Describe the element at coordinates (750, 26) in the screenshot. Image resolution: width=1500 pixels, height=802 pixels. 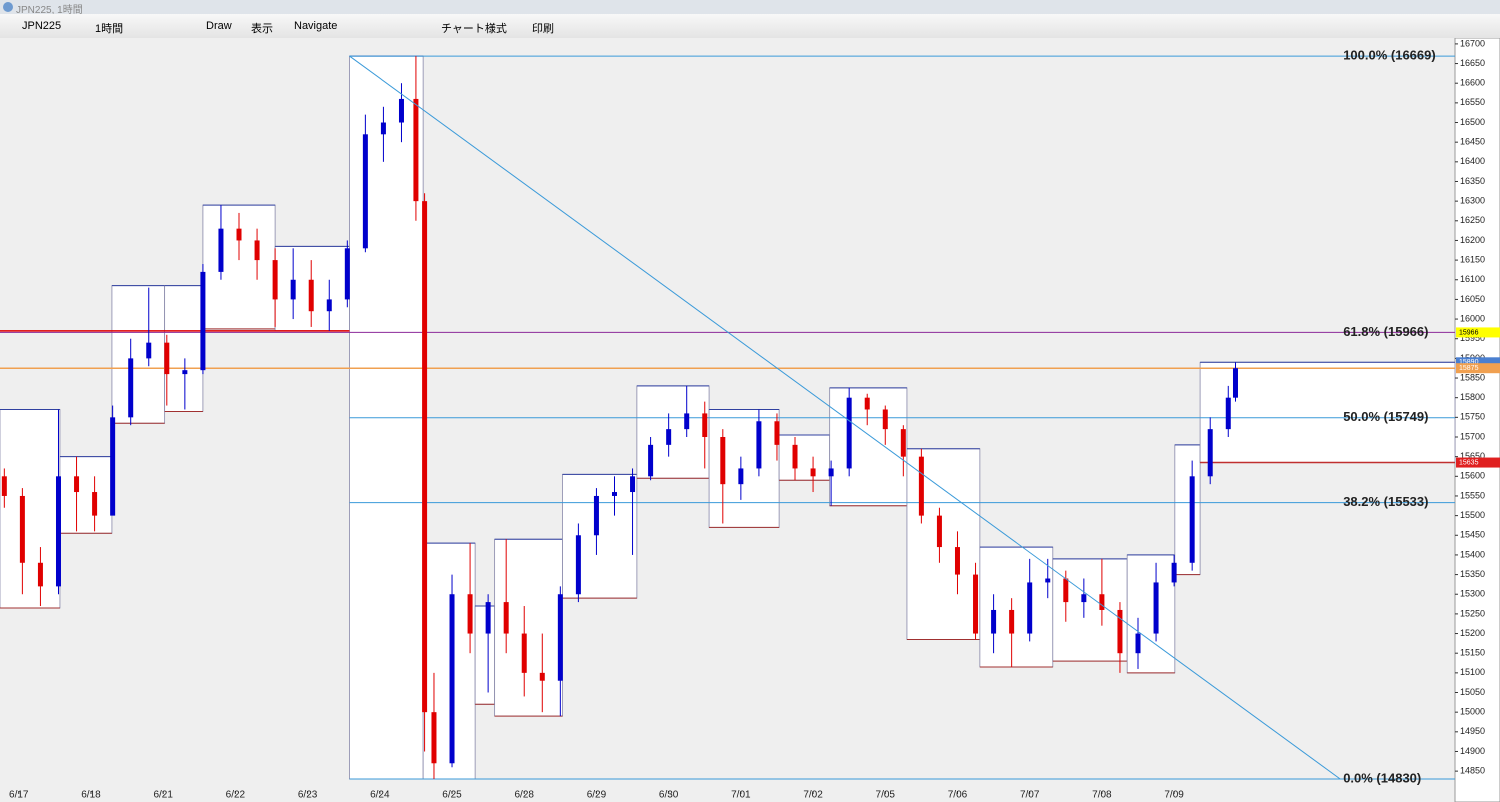
I see `toolbar: JPN225 1時間 Draw 表示 Navigate チャート様式 印刷` at that location.